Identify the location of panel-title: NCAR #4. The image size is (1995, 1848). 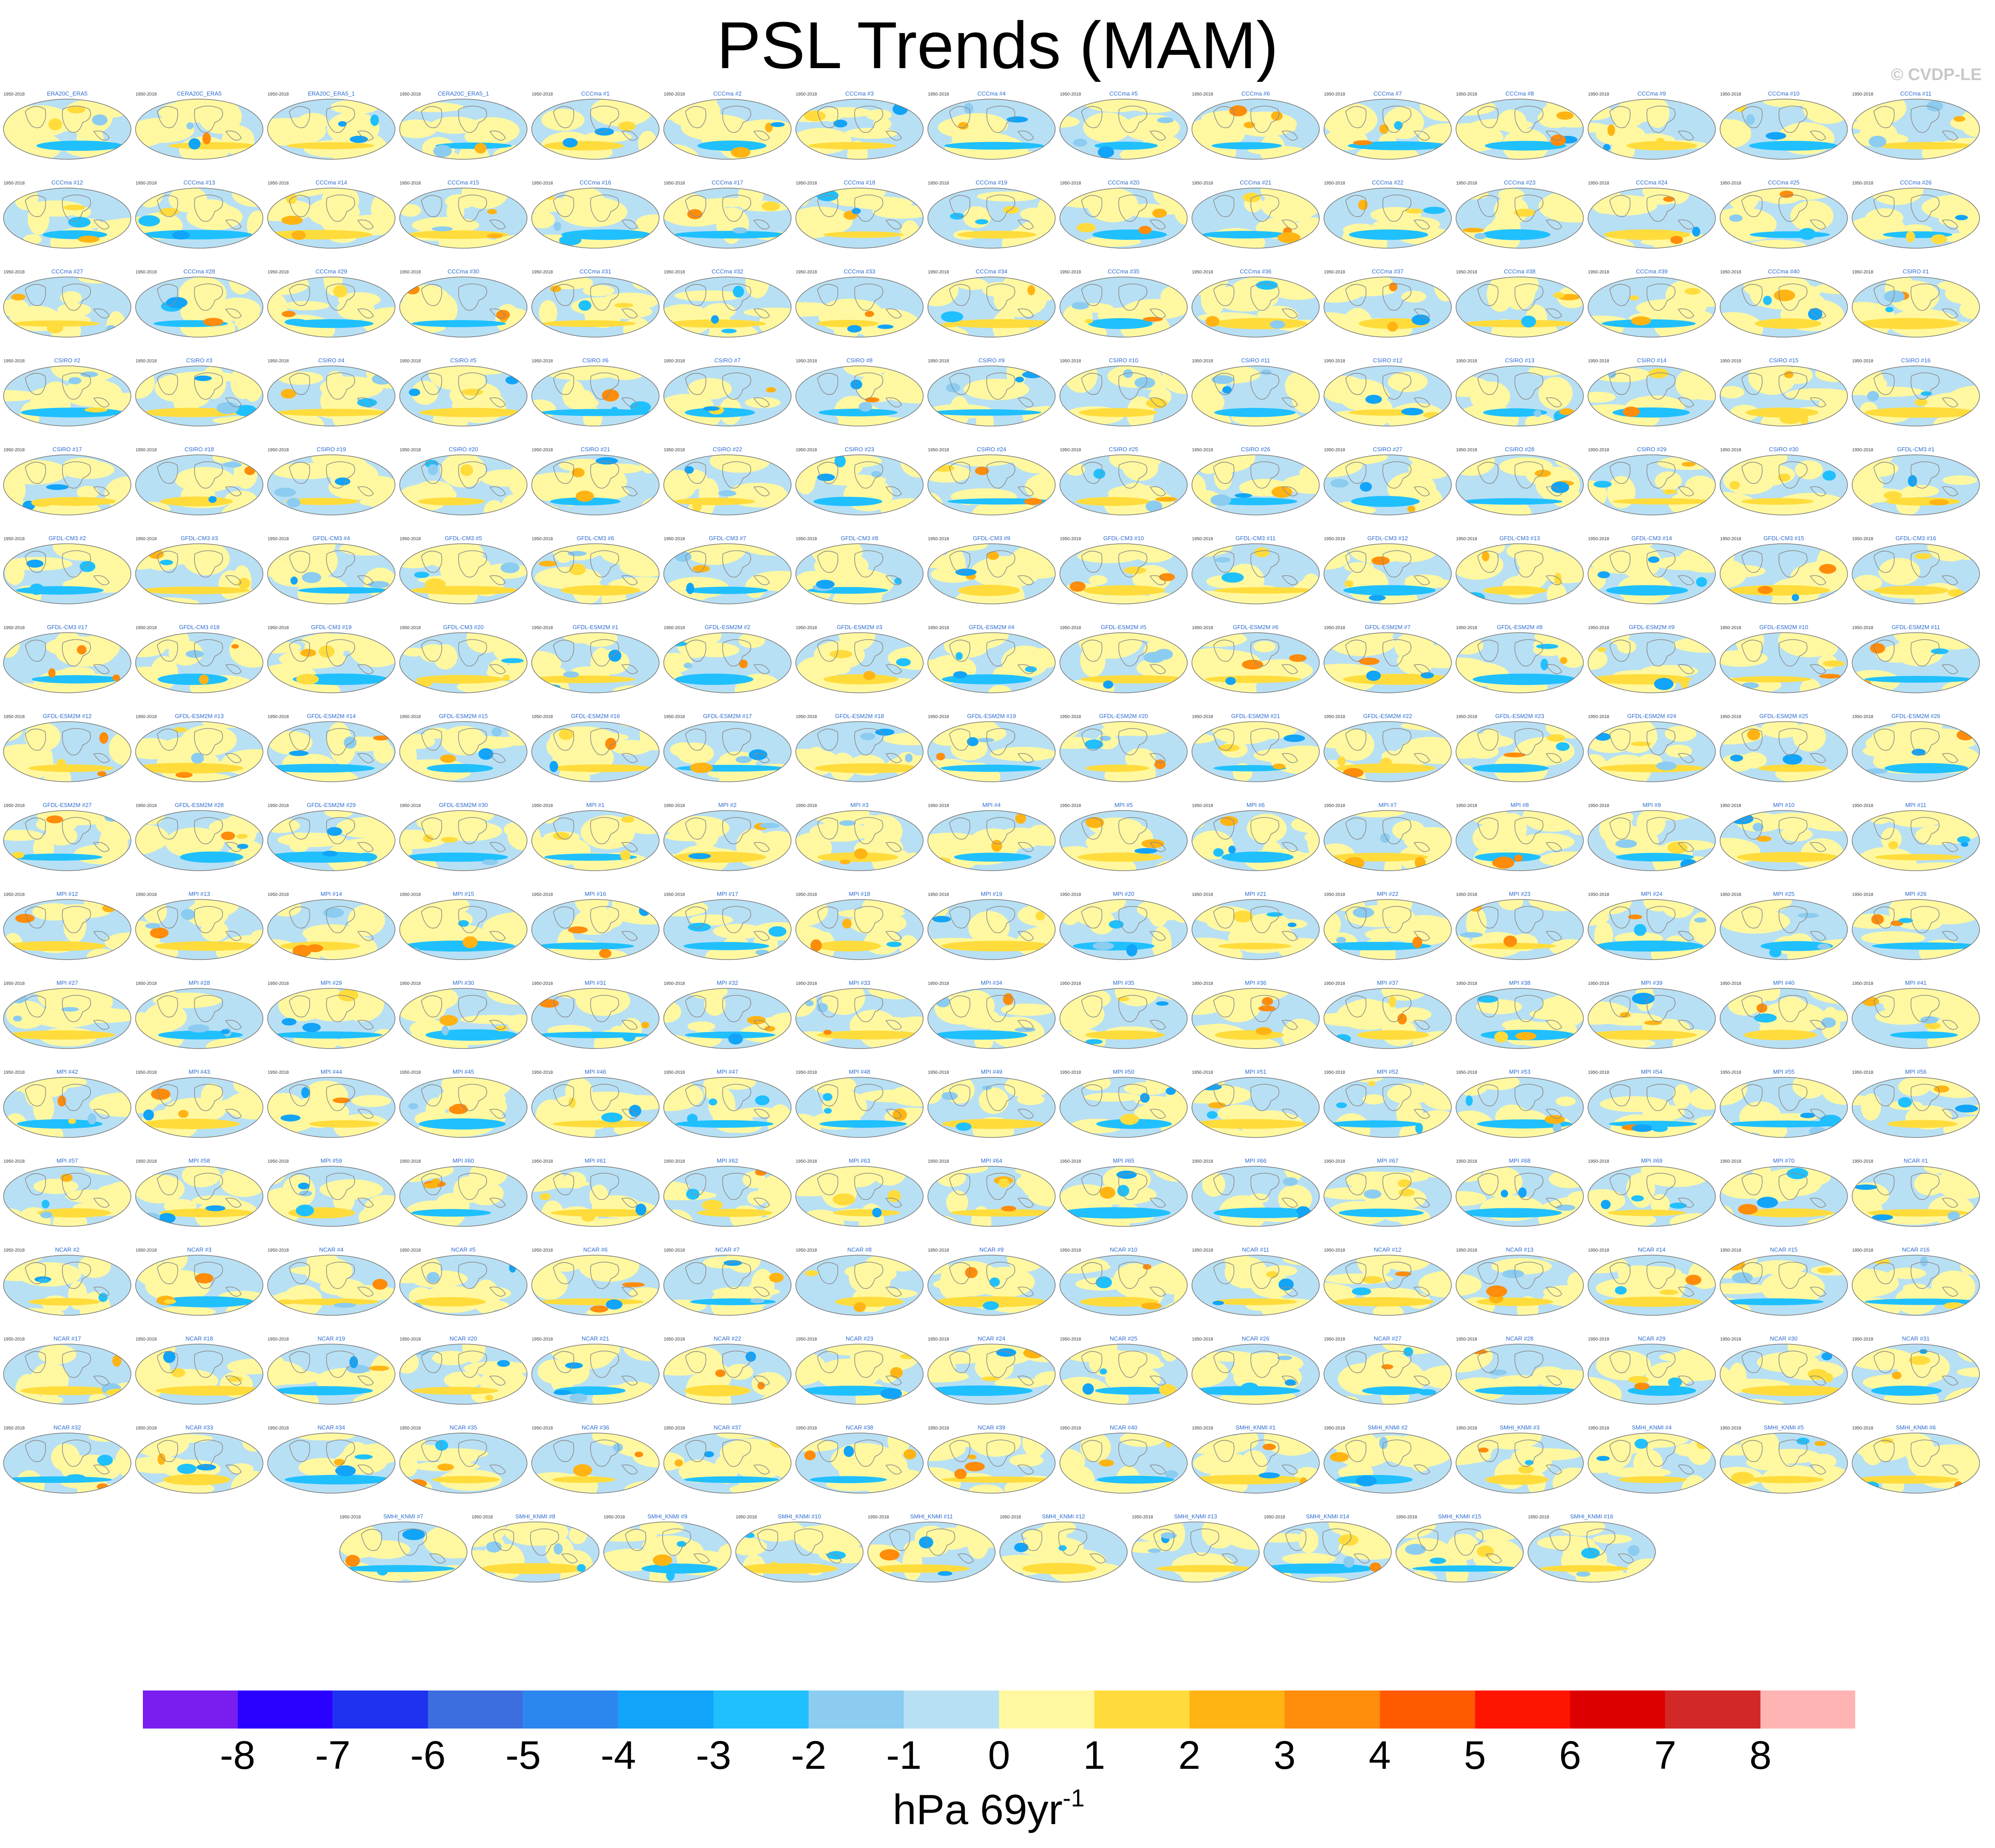
(331, 1249).